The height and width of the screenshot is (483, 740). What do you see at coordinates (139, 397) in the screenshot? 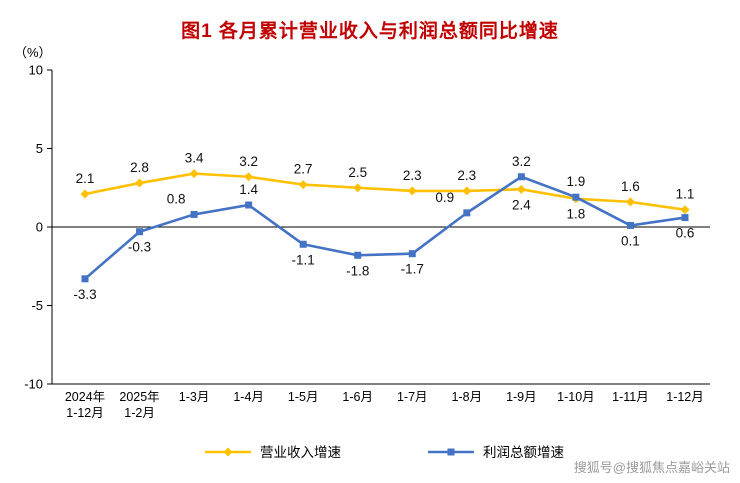
I see `x-tick-label: 2025年` at bounding box center [139, 397].